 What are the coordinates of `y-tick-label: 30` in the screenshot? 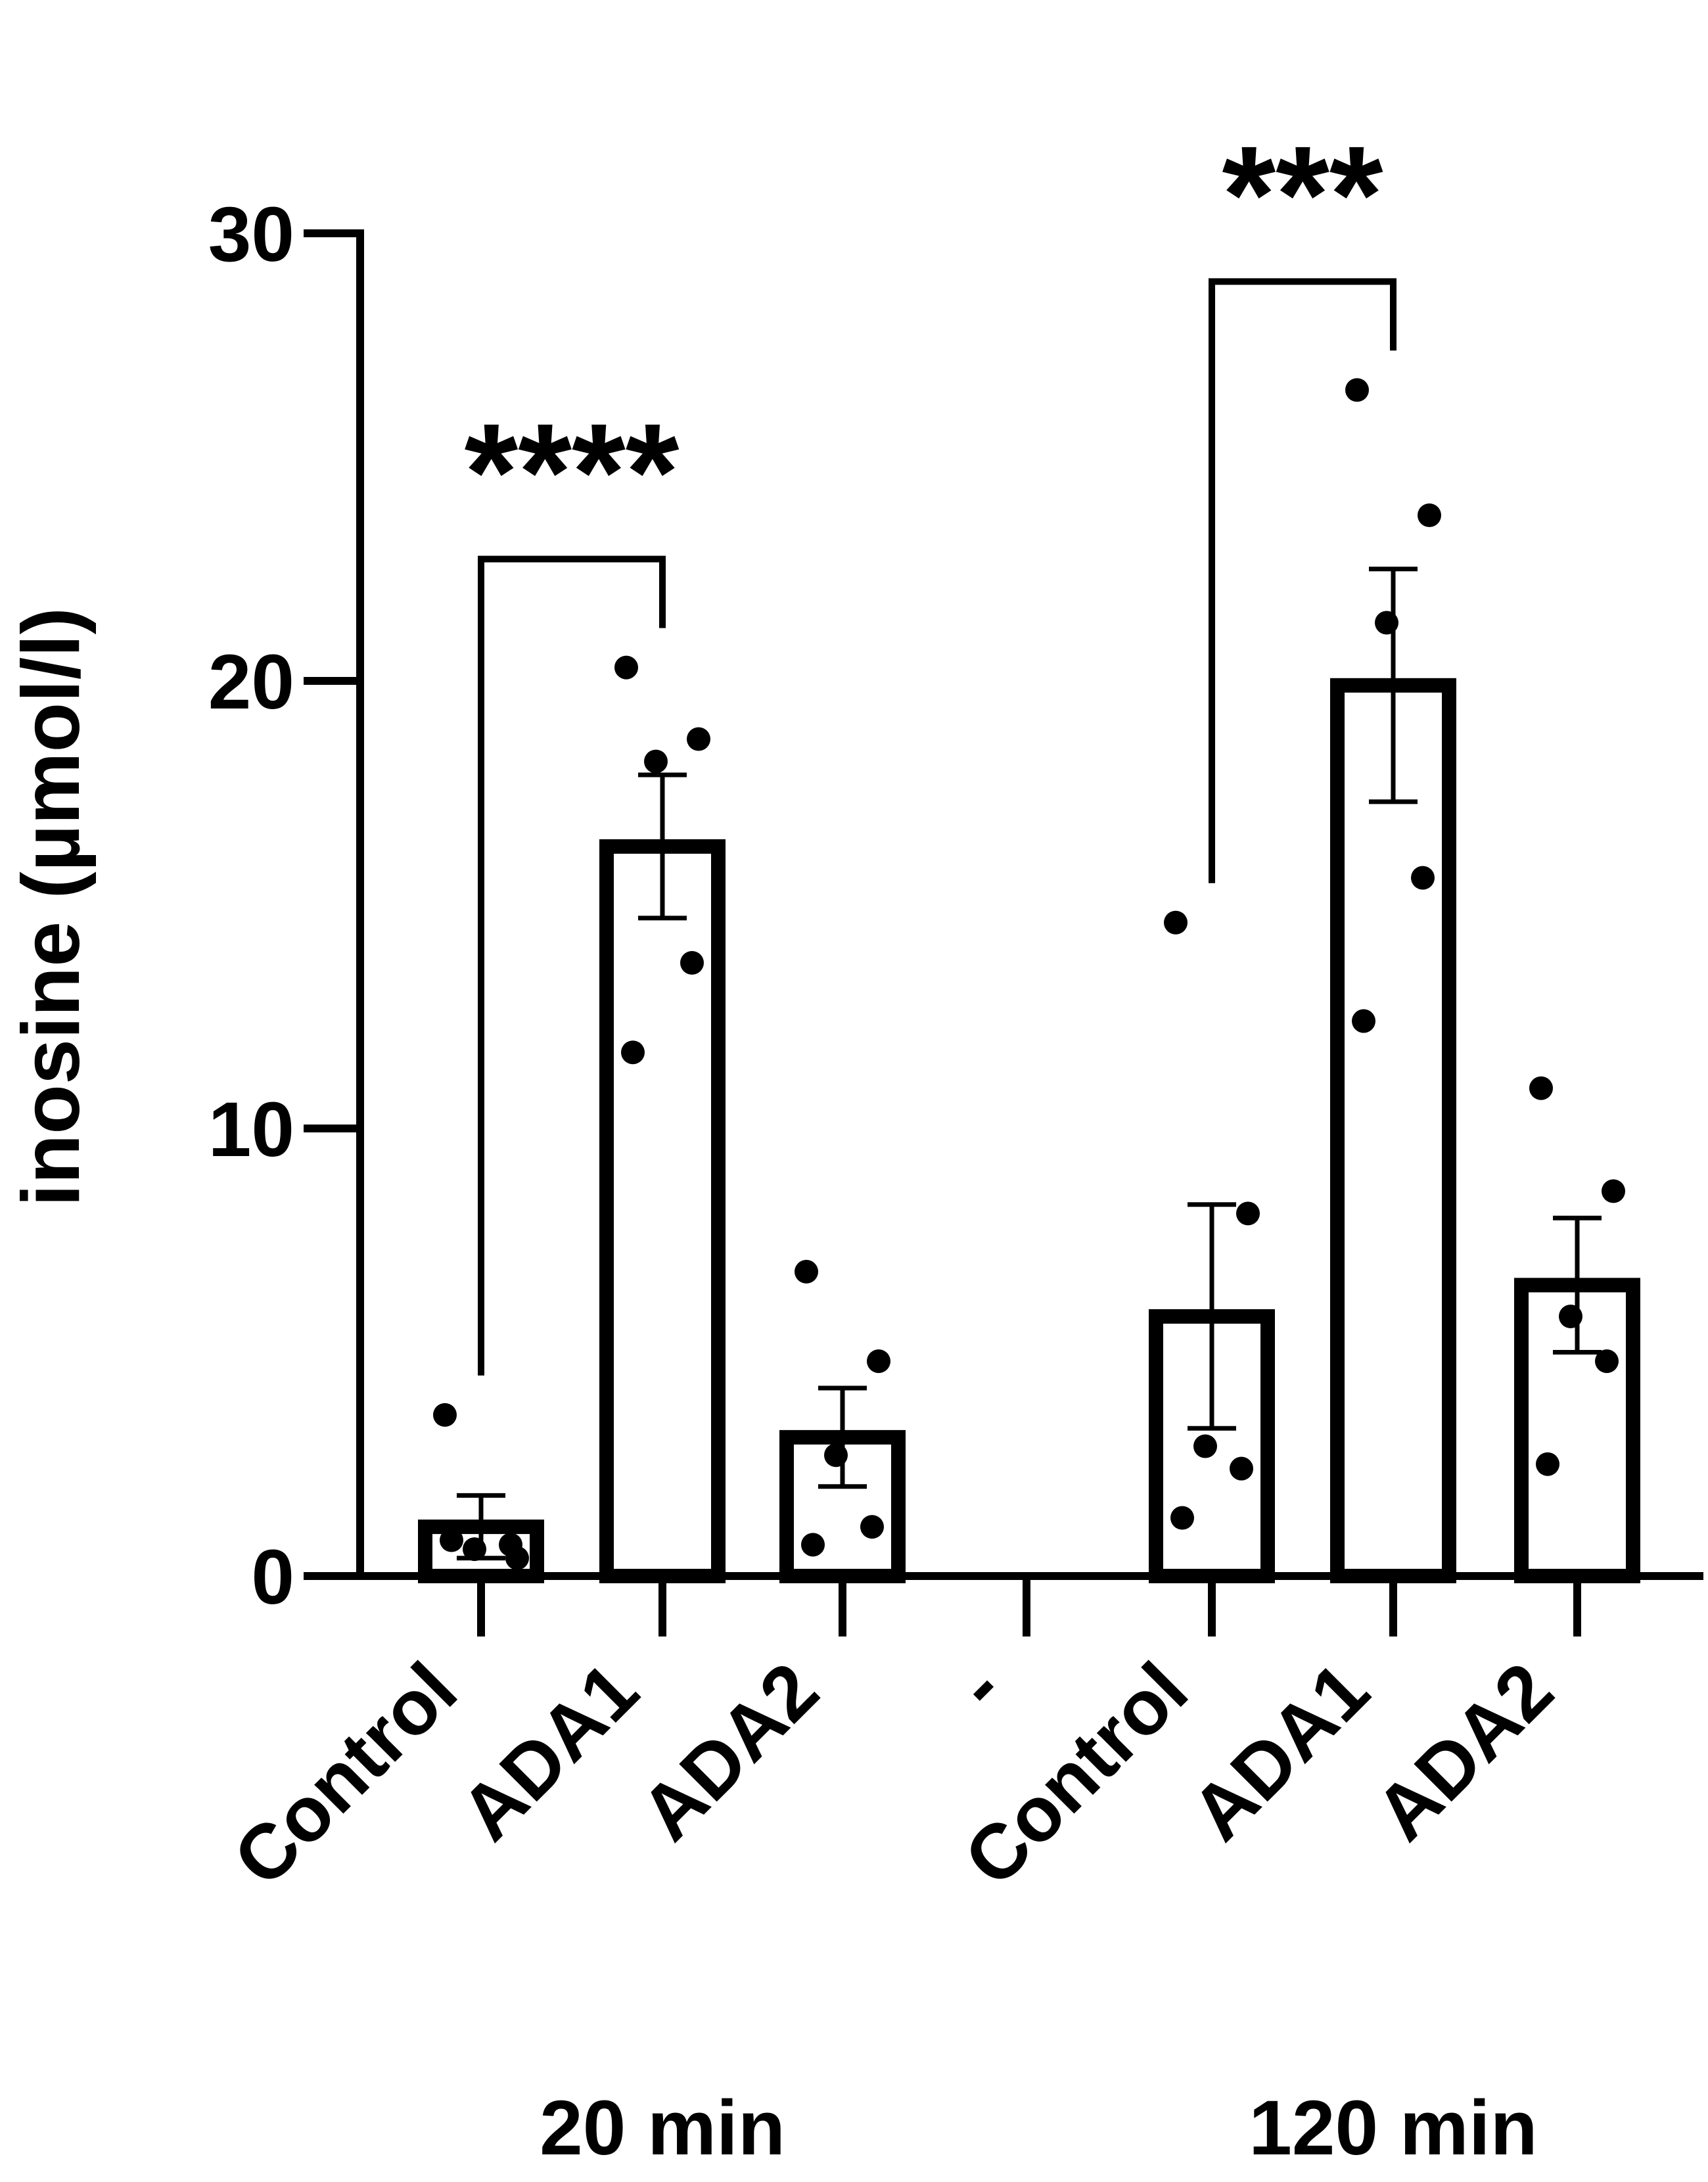 It's located at (251, 234).